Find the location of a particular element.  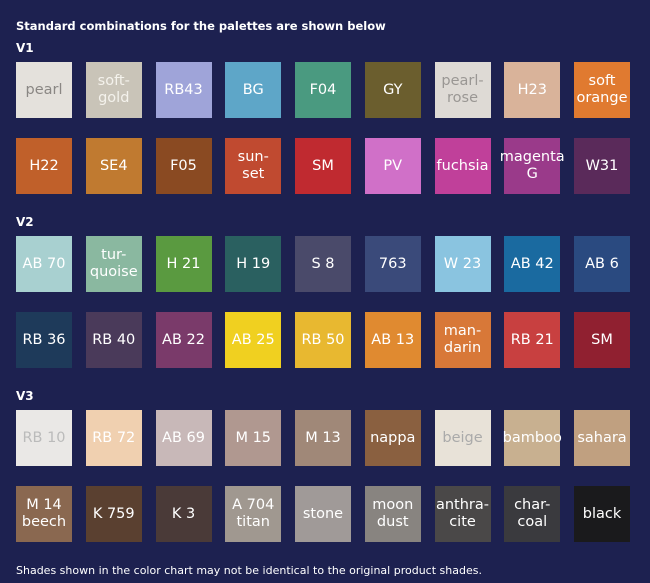

swatch-label: H 19 is located at coordinates (253, 263).